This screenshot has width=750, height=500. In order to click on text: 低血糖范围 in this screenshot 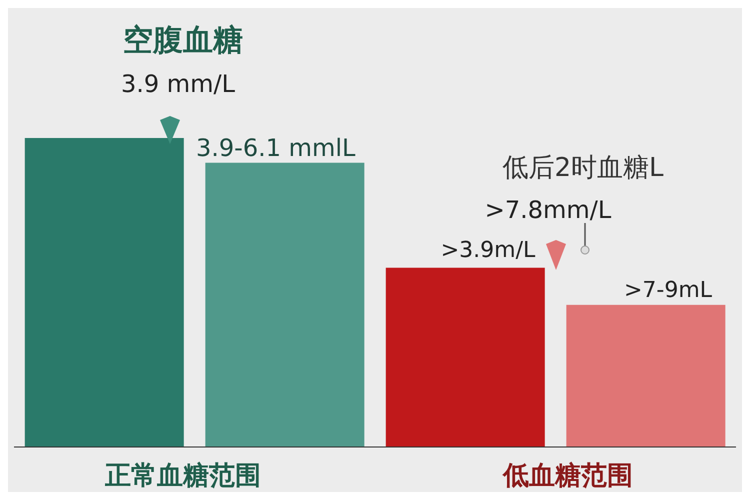, I will do `click(568, 476)`.